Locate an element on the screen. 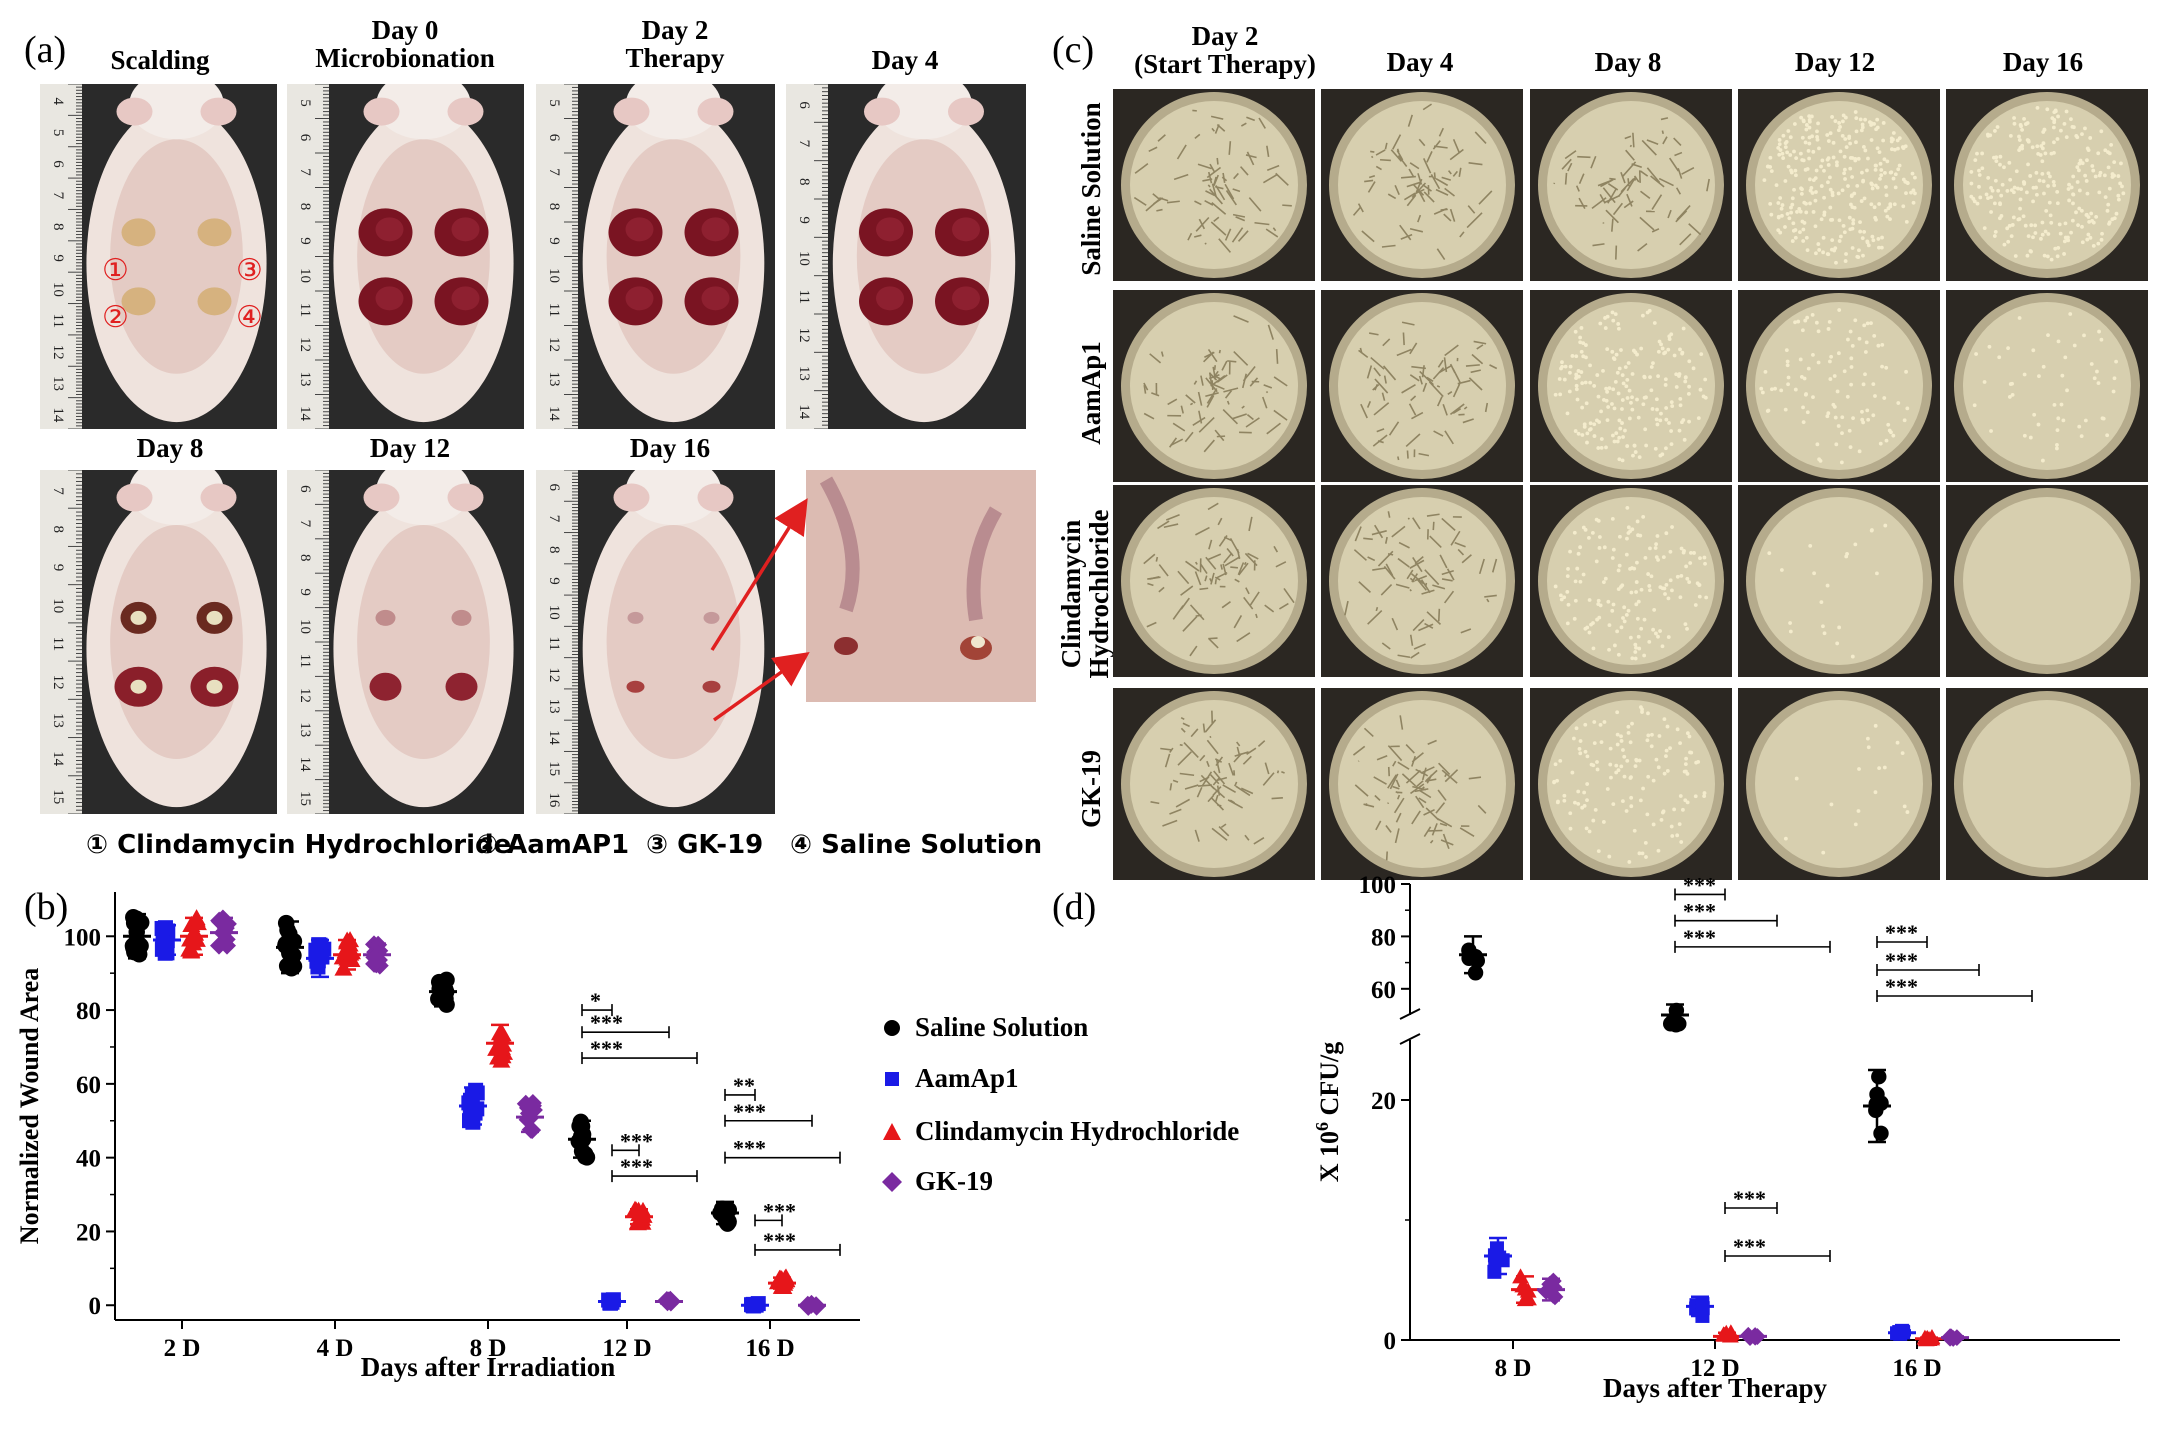 The height and width of the screenshot is (1430, 2161). petri-dish-drawing is located at coordinates (1214, 581).